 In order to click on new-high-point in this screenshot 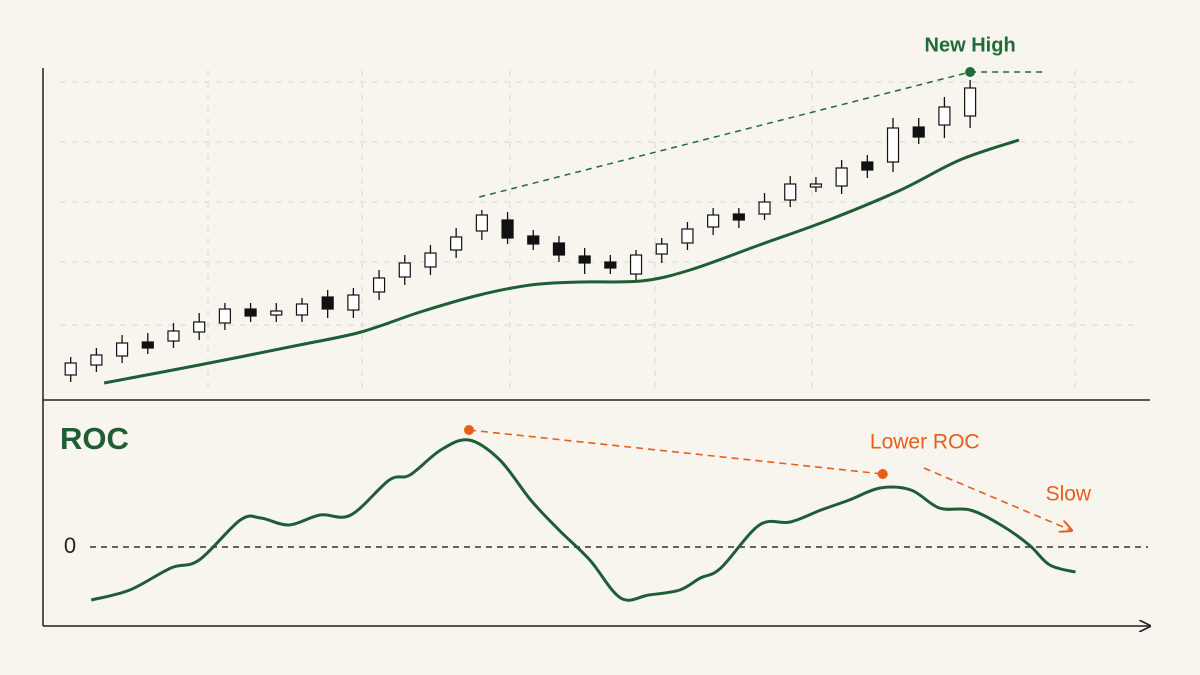, I will do `click(970, 72)`.